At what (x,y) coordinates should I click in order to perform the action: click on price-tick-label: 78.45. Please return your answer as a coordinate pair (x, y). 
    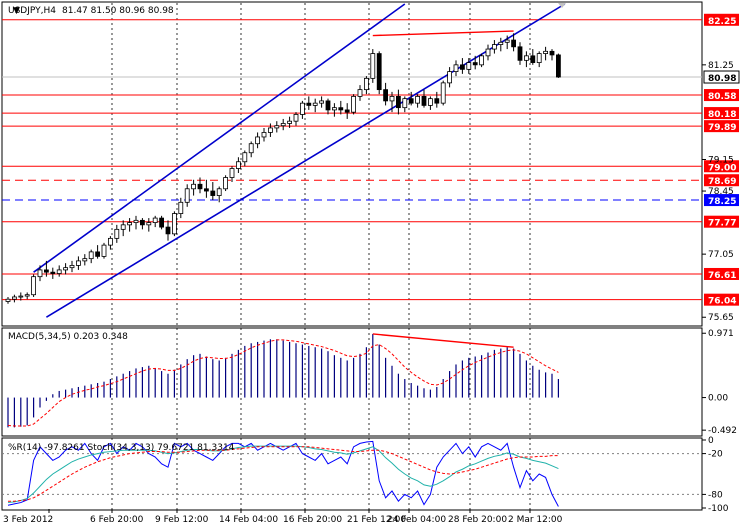
    Looking at the image, I should click on (721, 192).